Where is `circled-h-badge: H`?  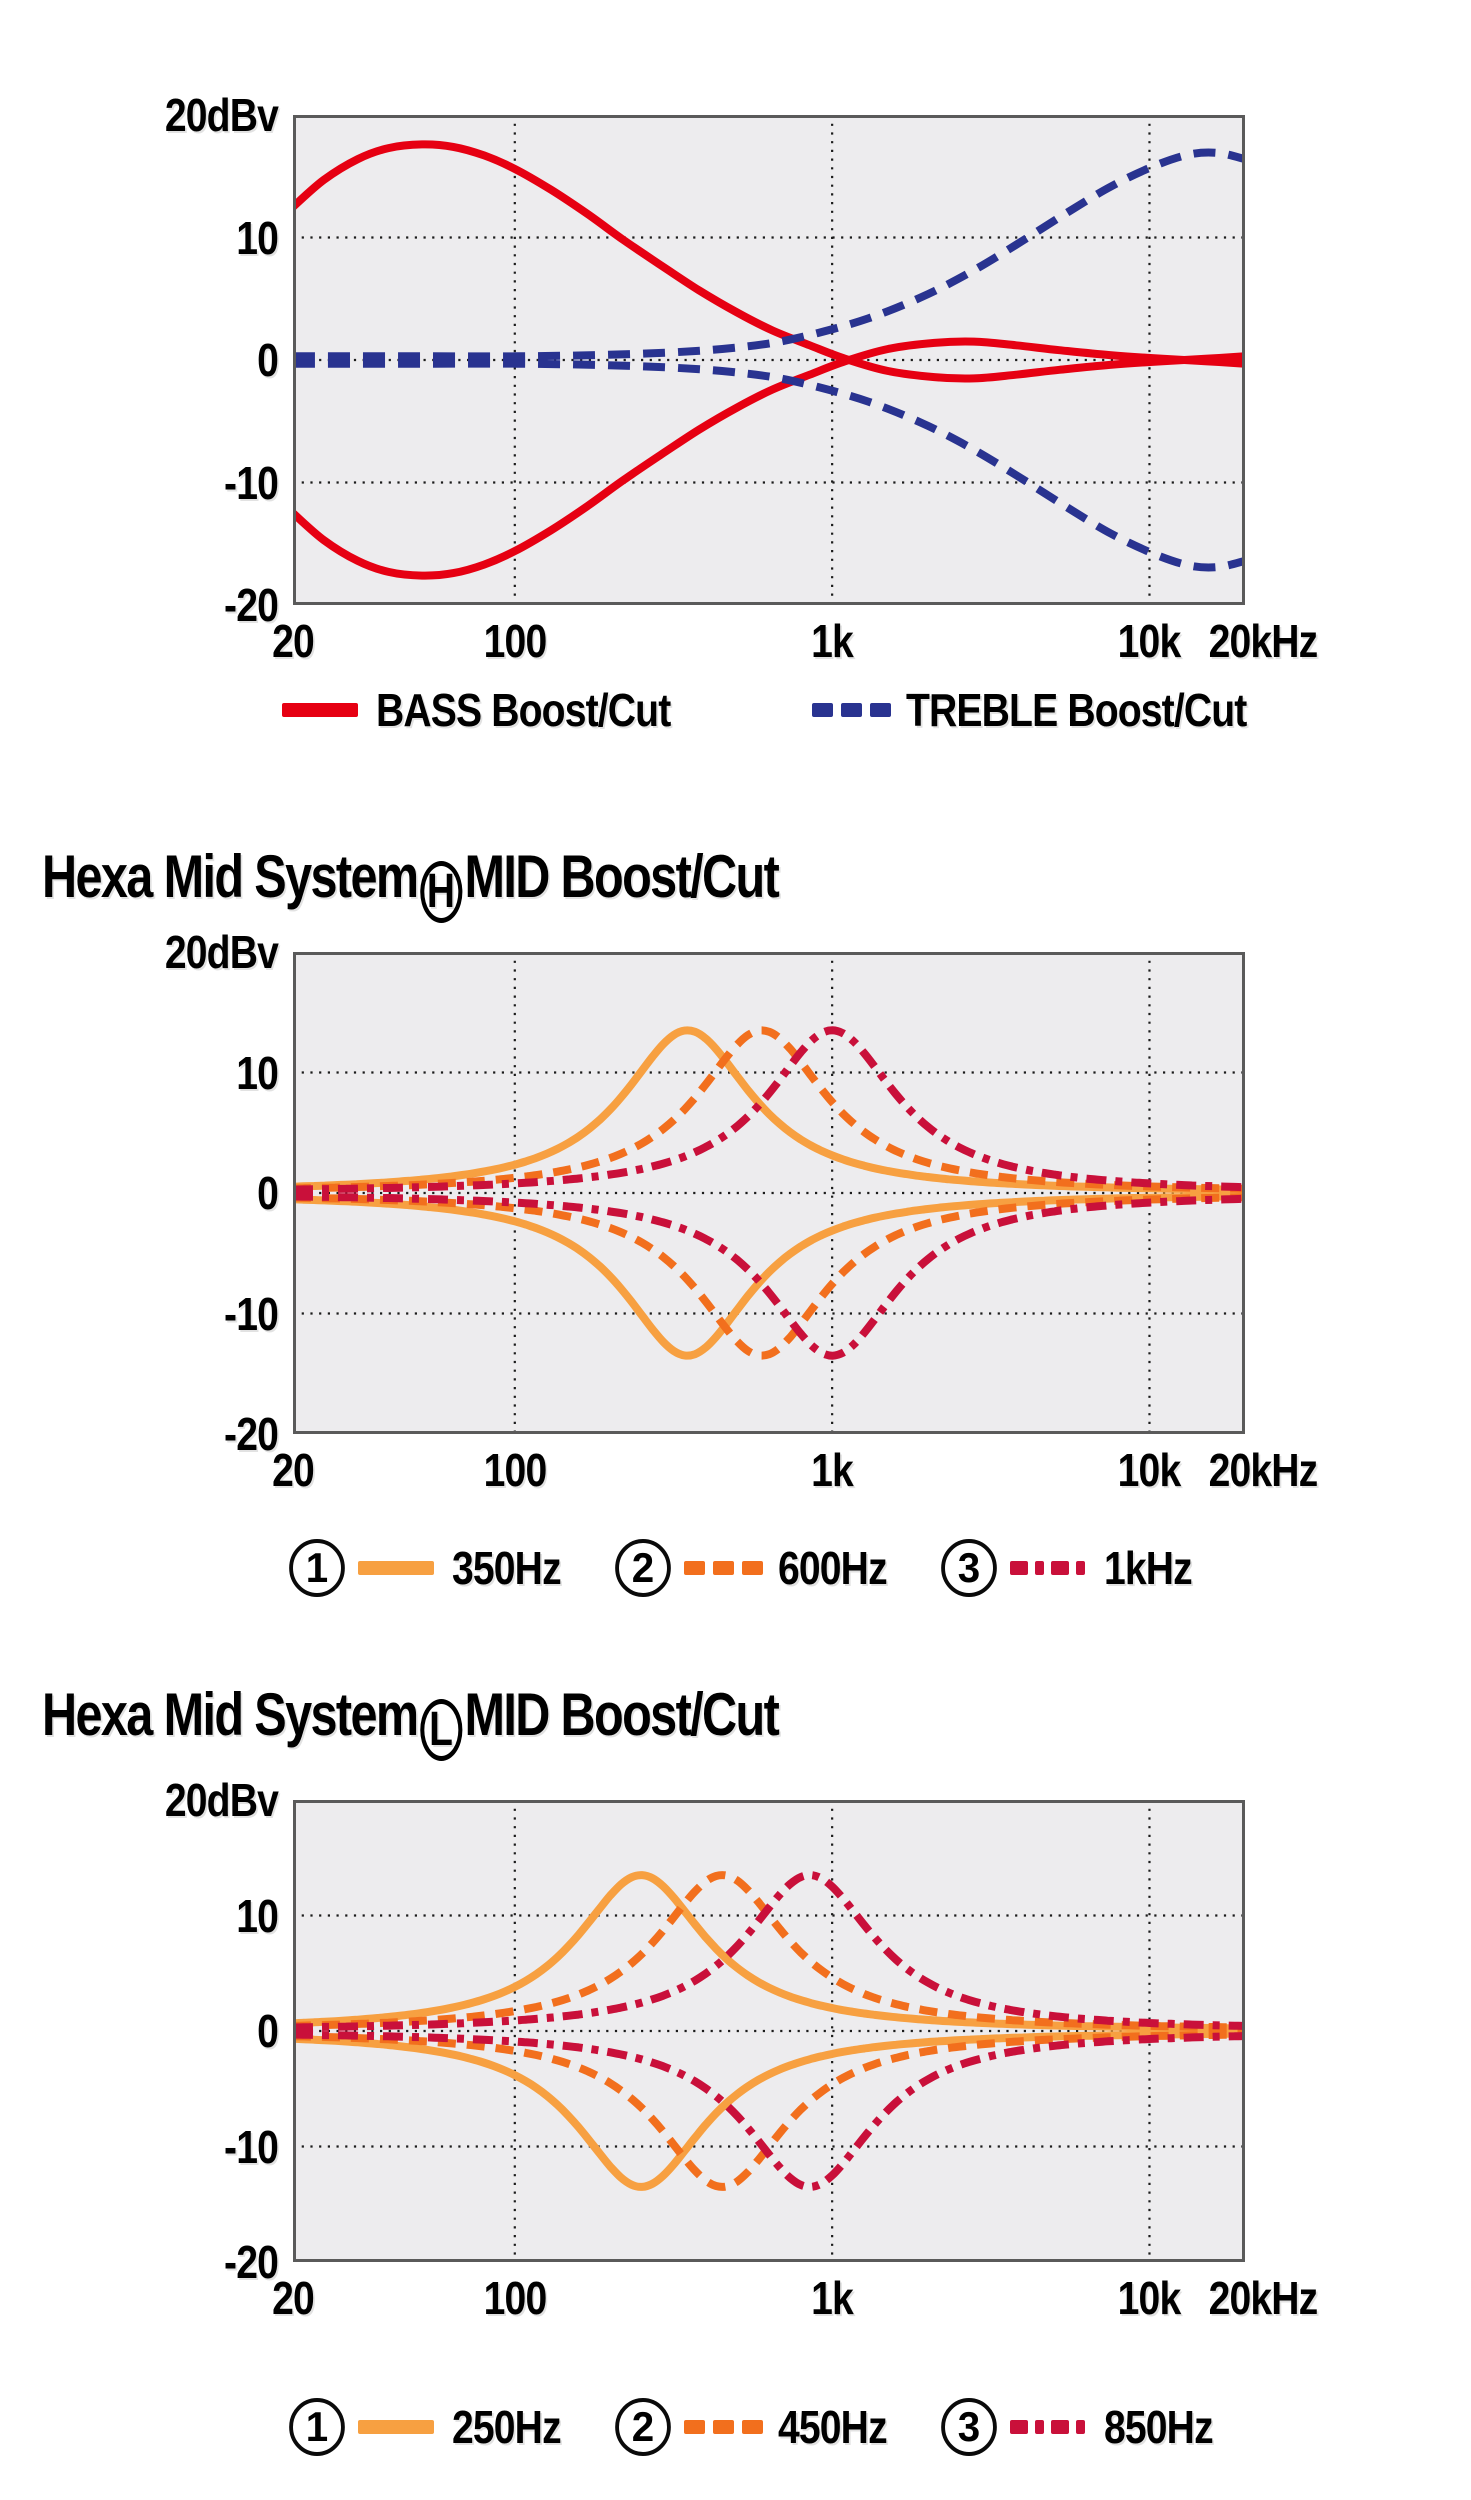 circled-h-badge: H is located at coordinates (441, 892).